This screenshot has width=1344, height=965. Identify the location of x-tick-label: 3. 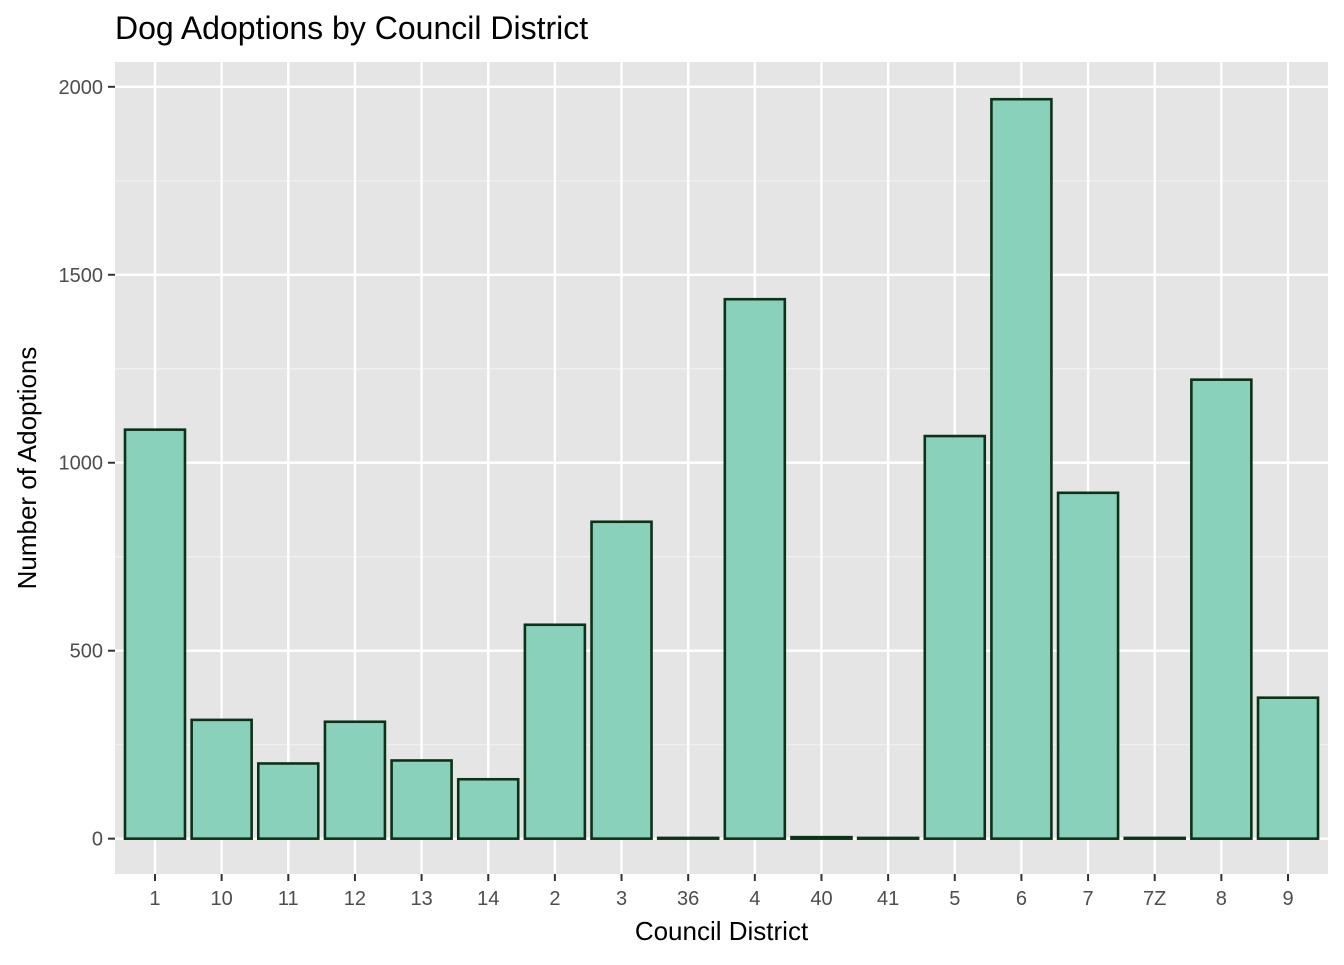
(621, 899).